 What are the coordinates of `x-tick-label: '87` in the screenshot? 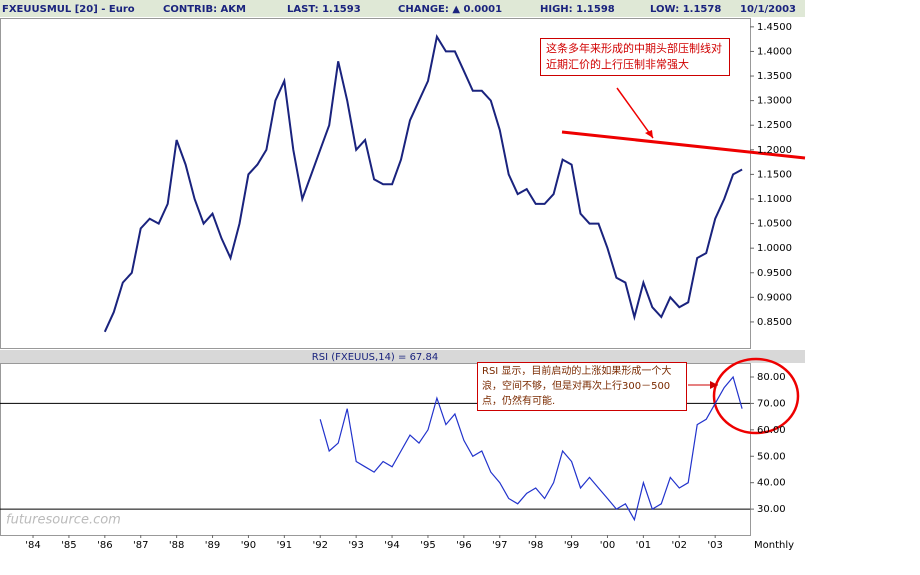 It's located at (140, 545).